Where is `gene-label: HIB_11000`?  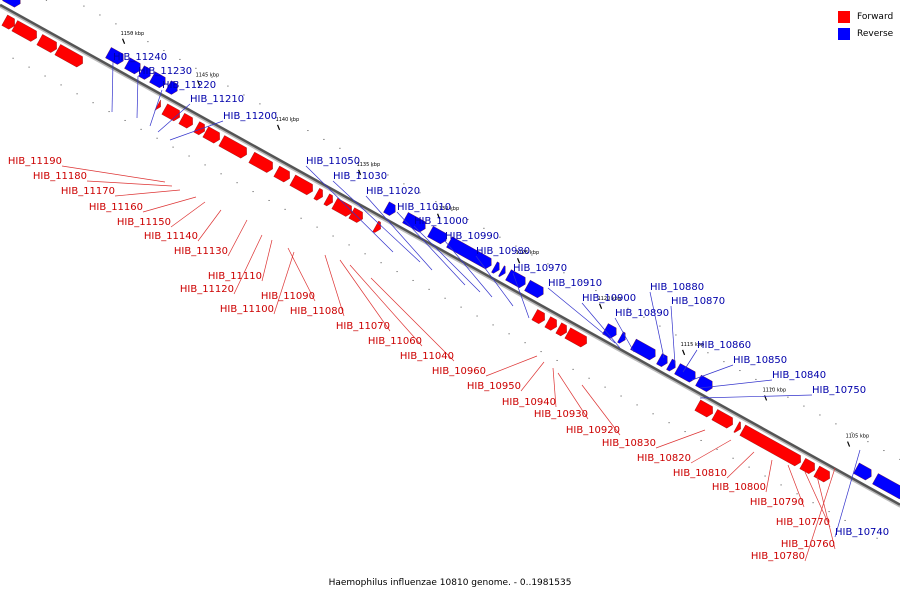
gene-label: HIB_11000 is located at coordinates (441, 221).